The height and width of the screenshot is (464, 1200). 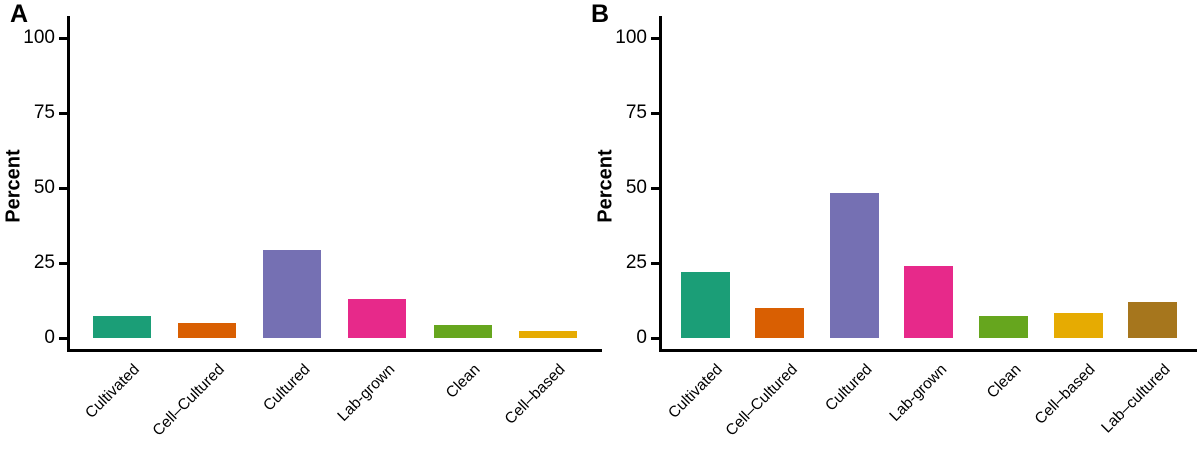 What do you see at coordinates (848, 388) in the screenshot?
I see `x-category-label-text: Cultured` at bounding box center [848, 388].